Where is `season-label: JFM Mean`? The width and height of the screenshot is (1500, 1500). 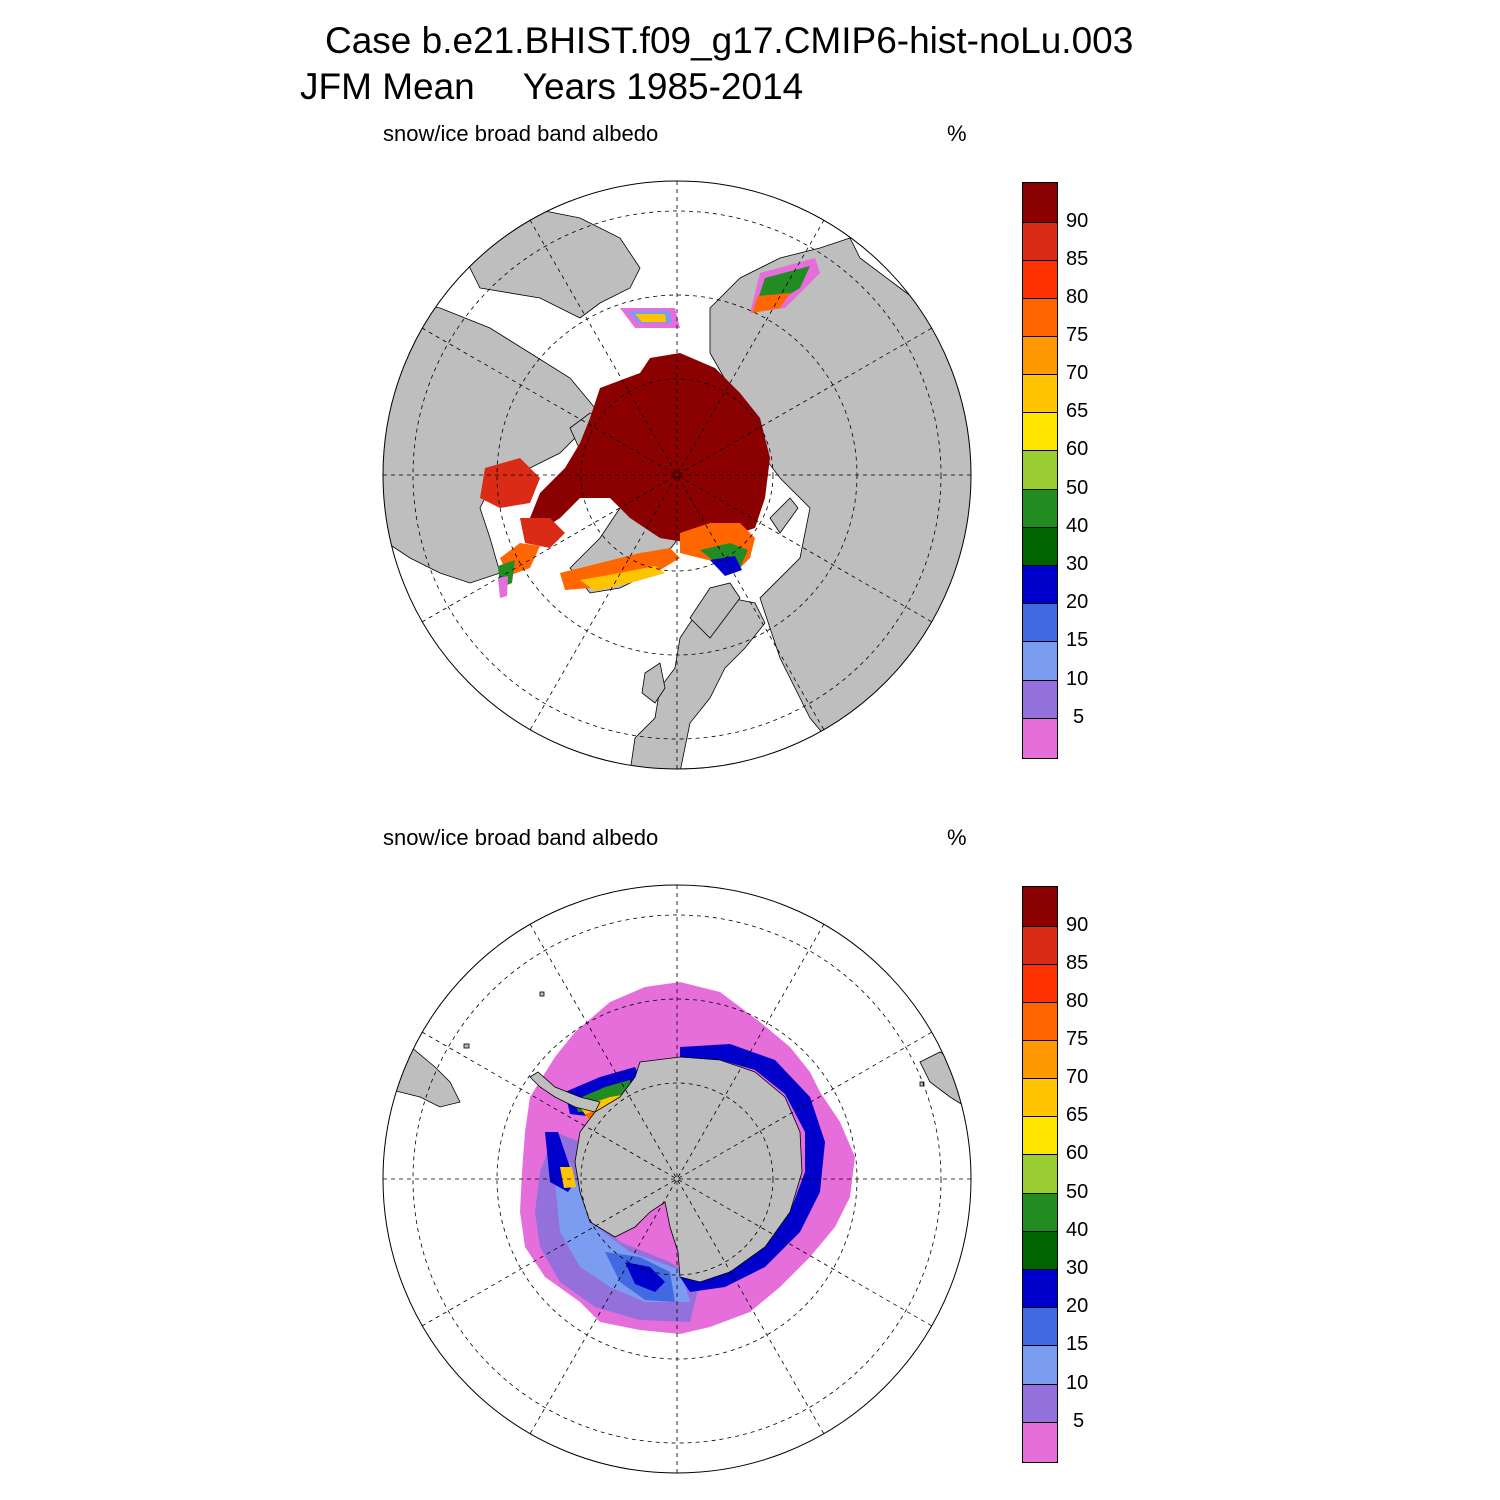
season-label: JFM Mean is located at coordinates (387, 86).